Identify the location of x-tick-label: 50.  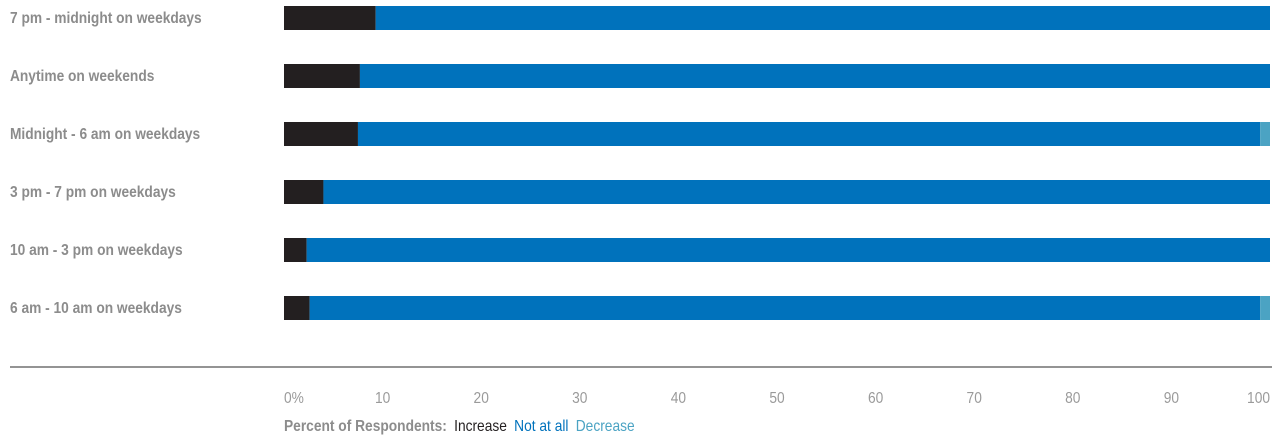
(776, 398).